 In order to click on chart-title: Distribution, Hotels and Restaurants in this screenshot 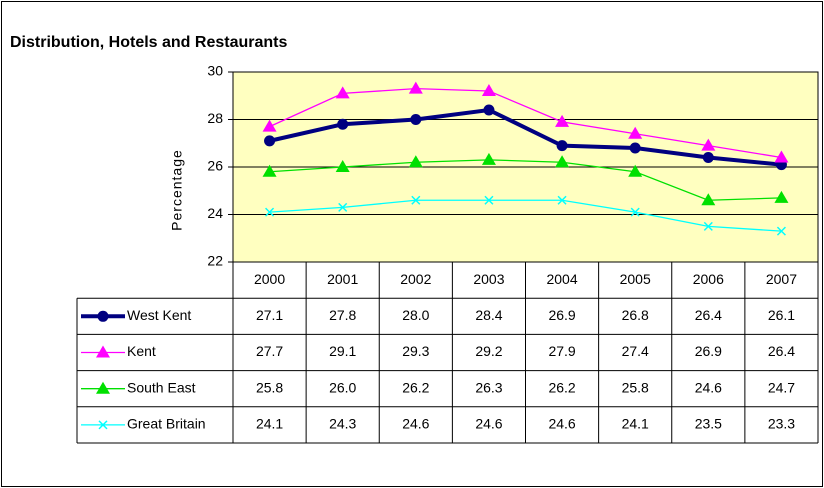, I will do `click(148, 42)`.